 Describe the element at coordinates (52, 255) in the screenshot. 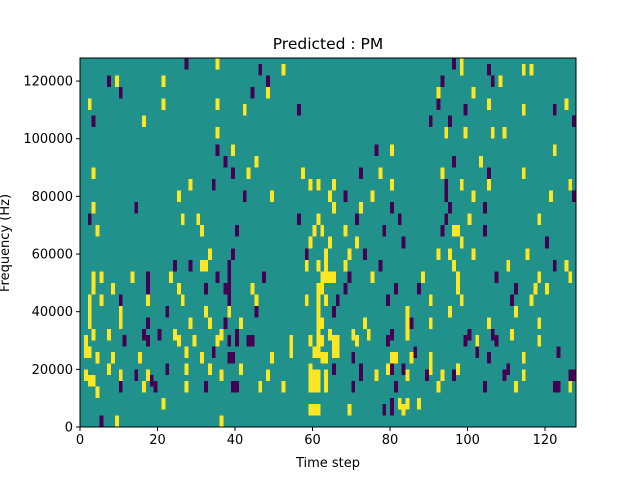

I see `y-tick-label: 60000` at that location.